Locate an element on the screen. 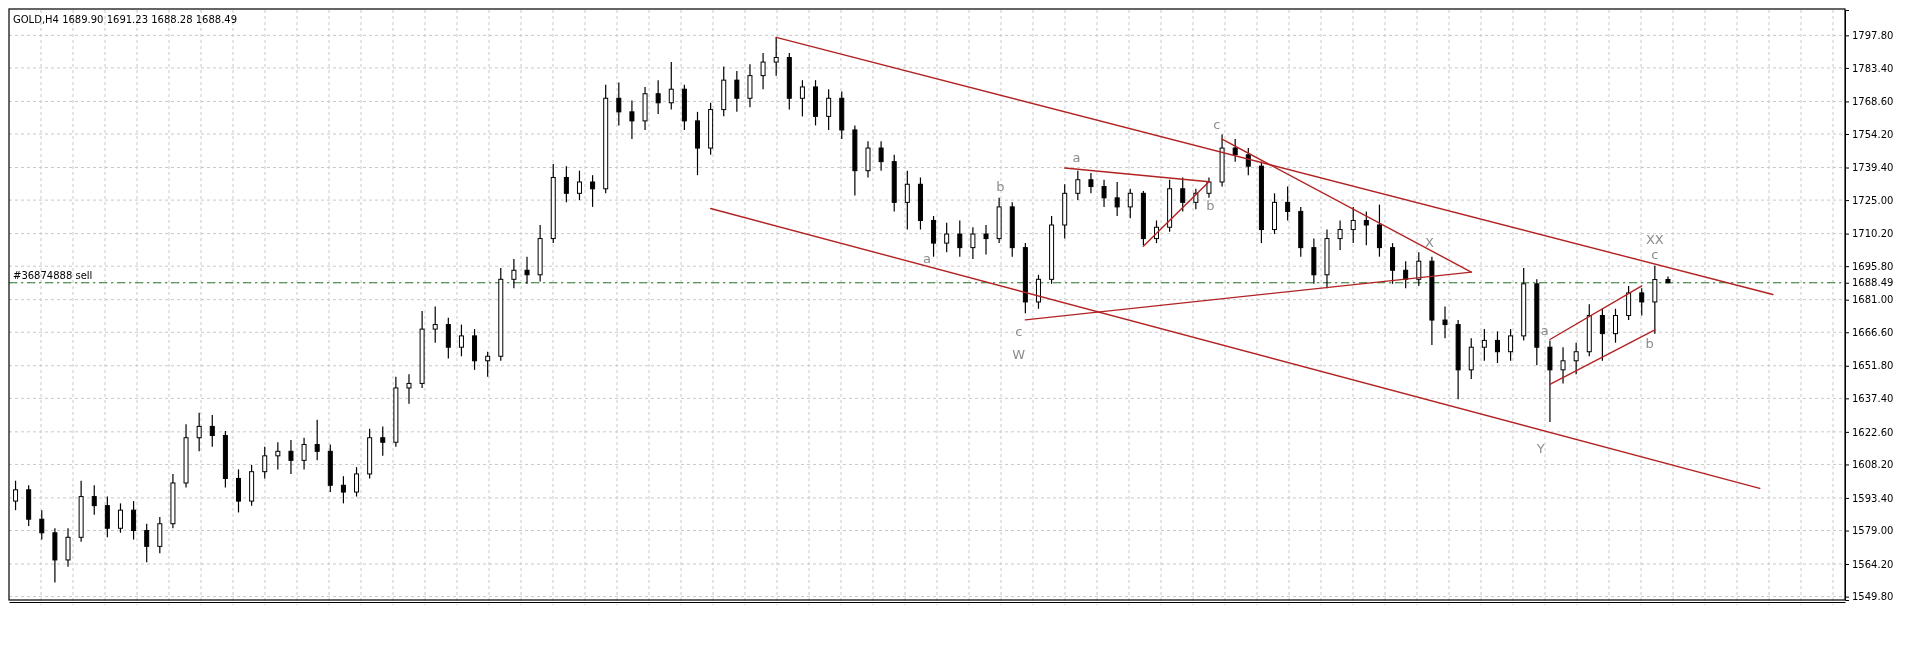  y-tick-label: 1797.80 is located at coordinates (1873, 36).